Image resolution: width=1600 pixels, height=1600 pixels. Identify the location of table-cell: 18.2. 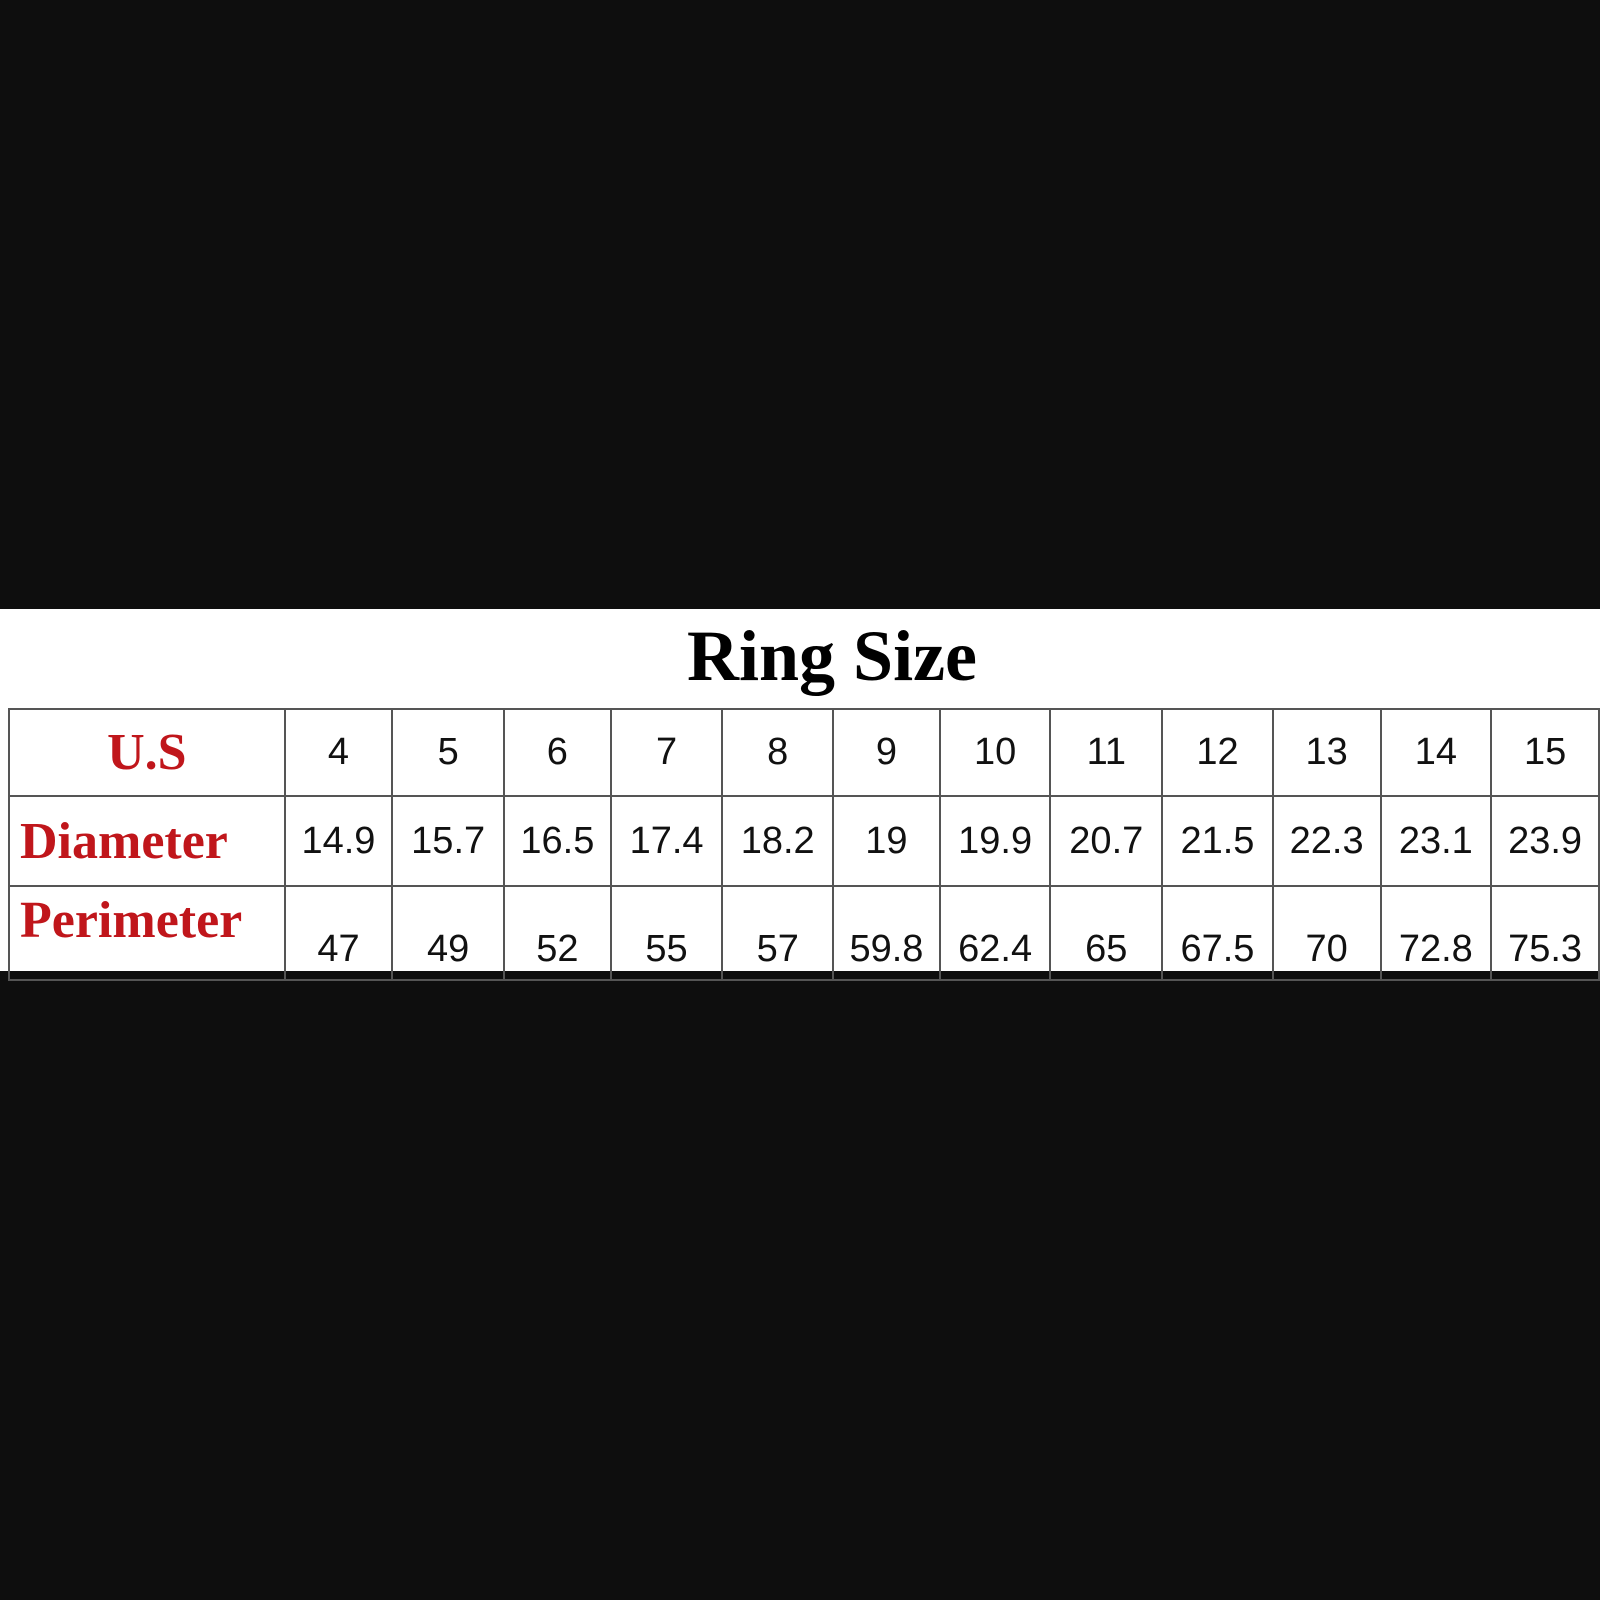
(778, 841).